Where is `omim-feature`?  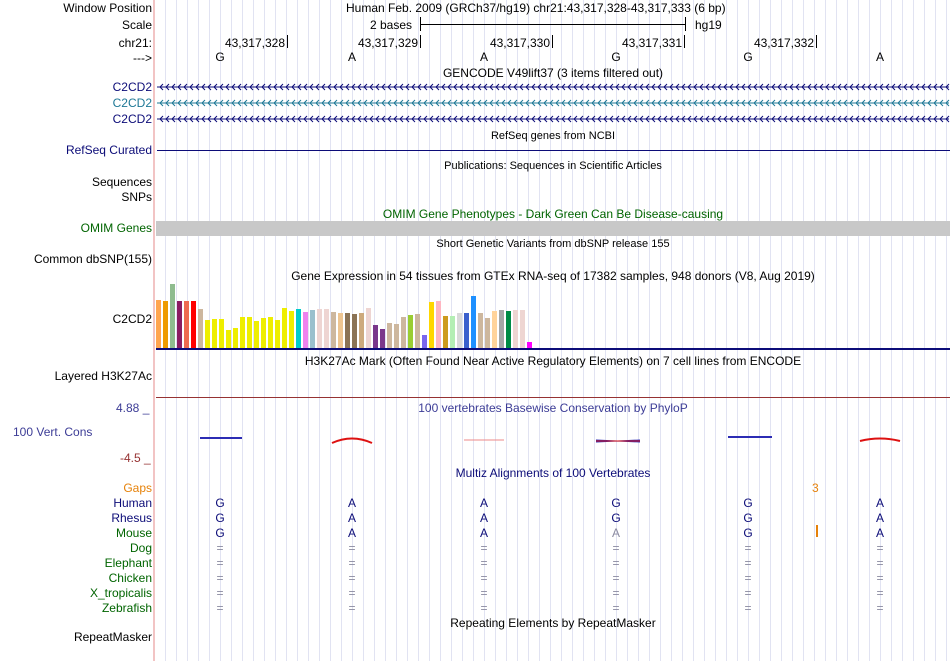 omim-feature is located at coordinates (553, 228).